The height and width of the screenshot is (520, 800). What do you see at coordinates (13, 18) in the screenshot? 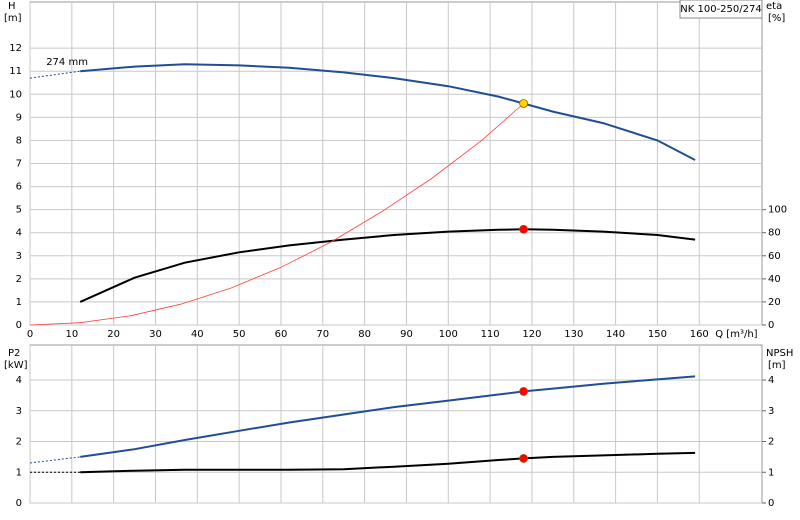
I see `y-axis-unit: [m]` at bounding box center [13, 18].